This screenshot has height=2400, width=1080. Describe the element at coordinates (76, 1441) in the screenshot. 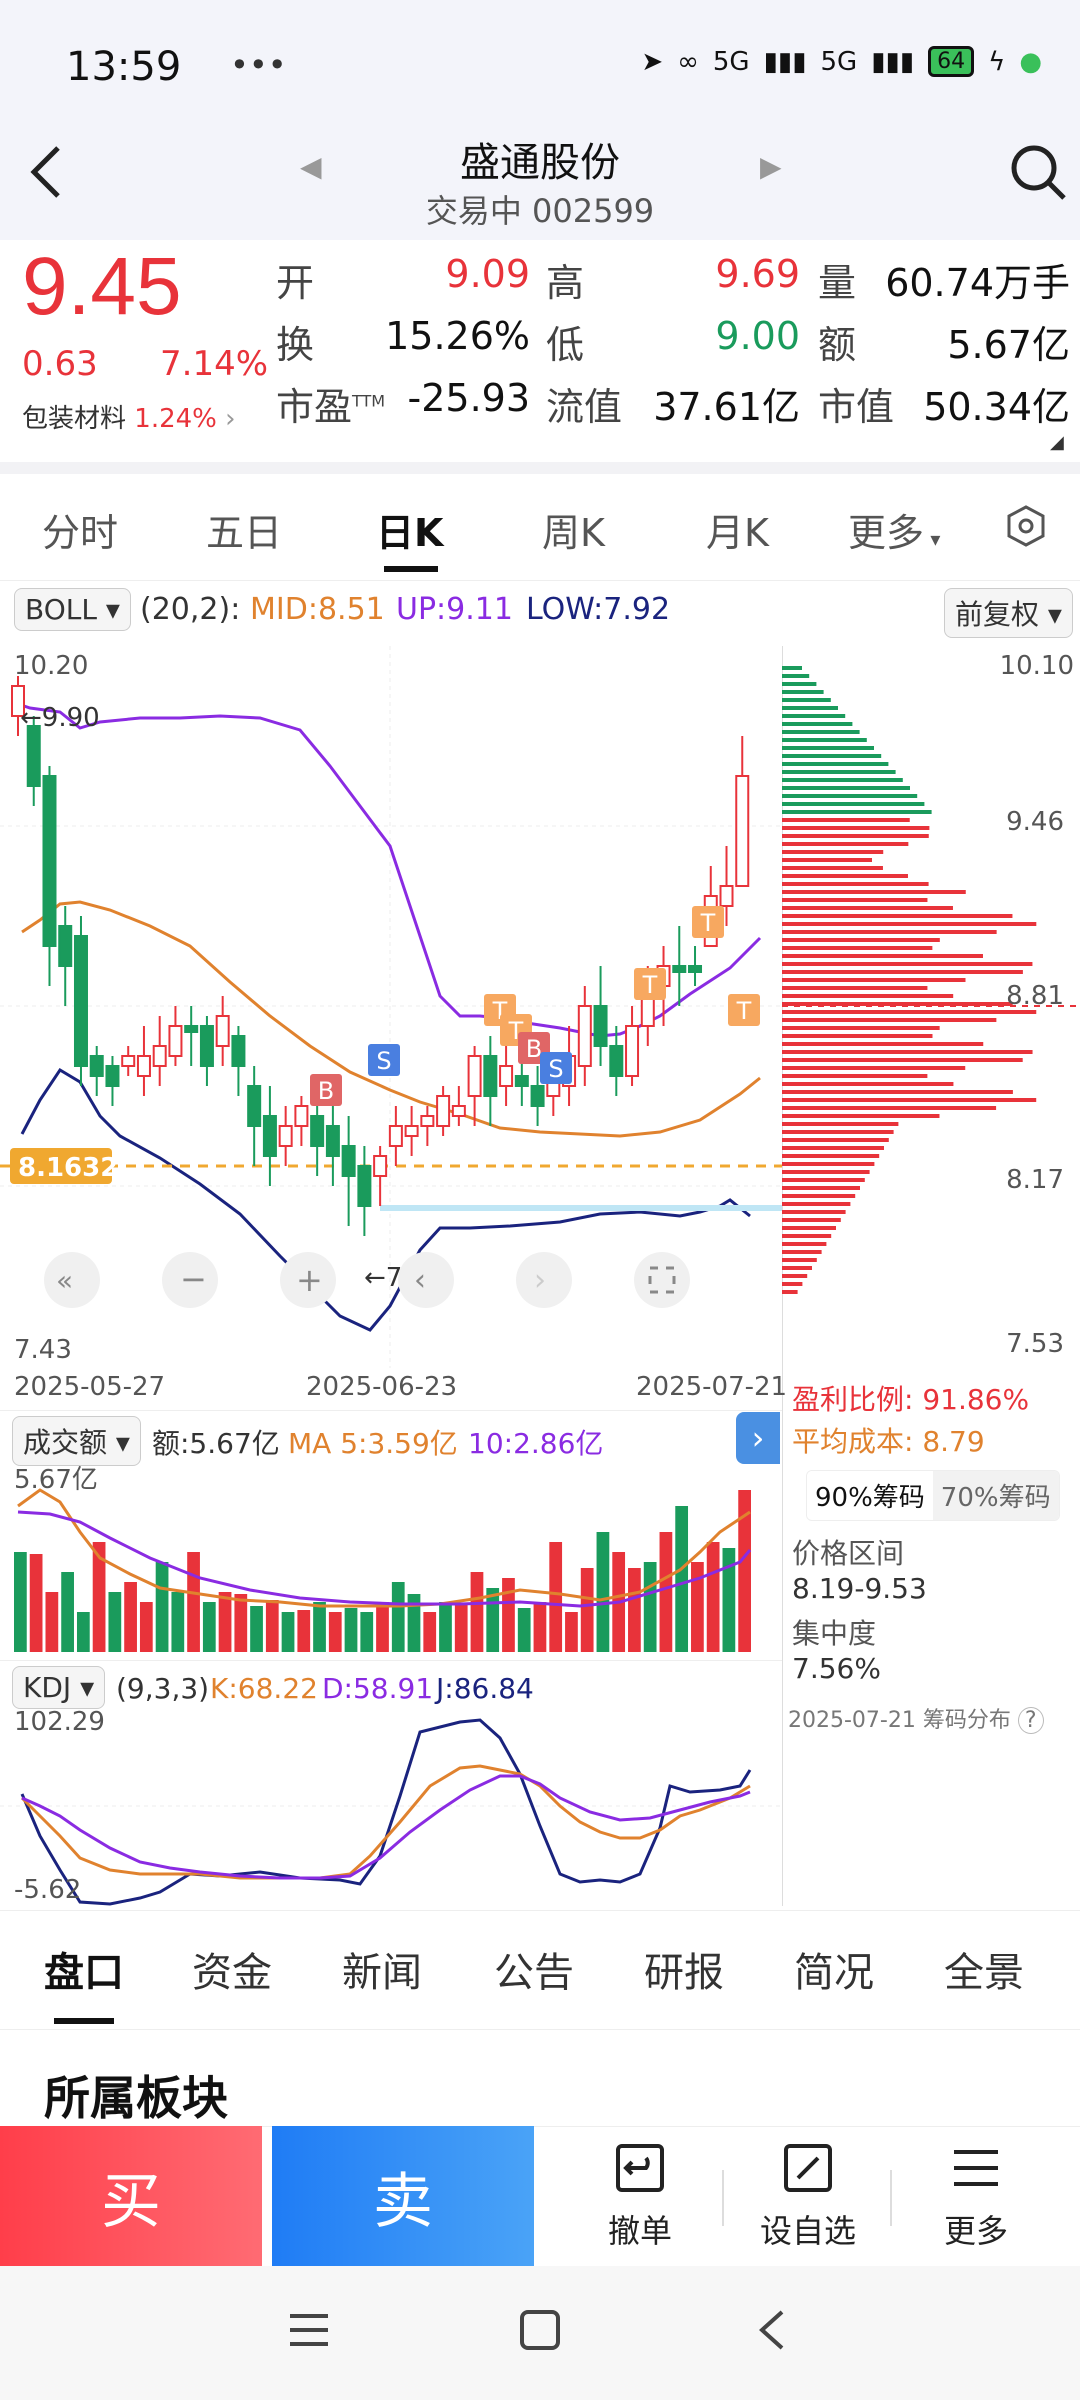

I see `volume-selector: 成交额 ▾` at that location.